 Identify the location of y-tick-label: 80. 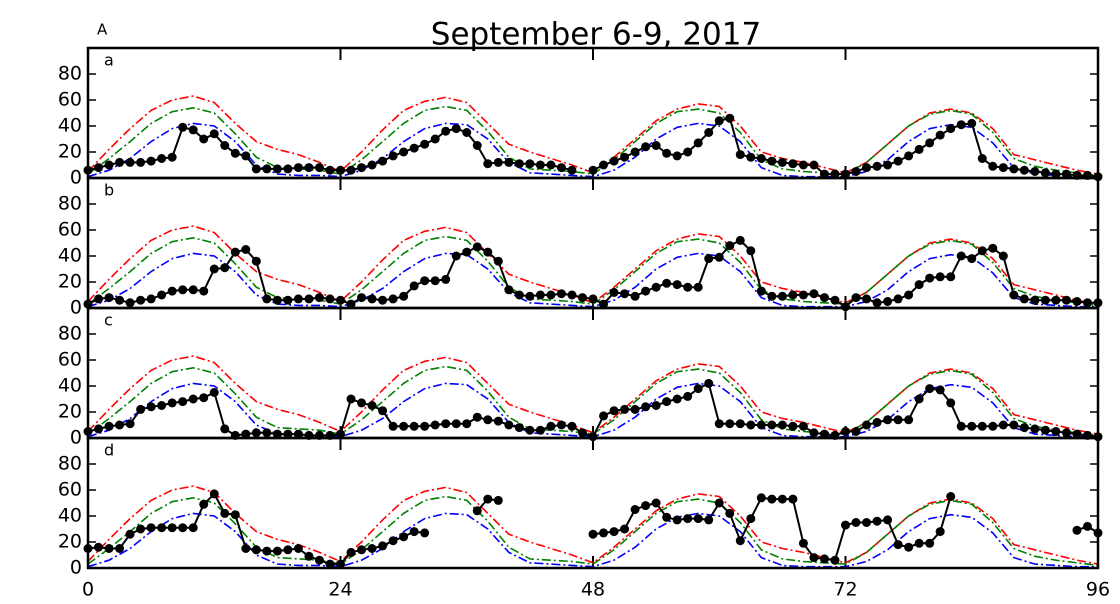
(70, 204).